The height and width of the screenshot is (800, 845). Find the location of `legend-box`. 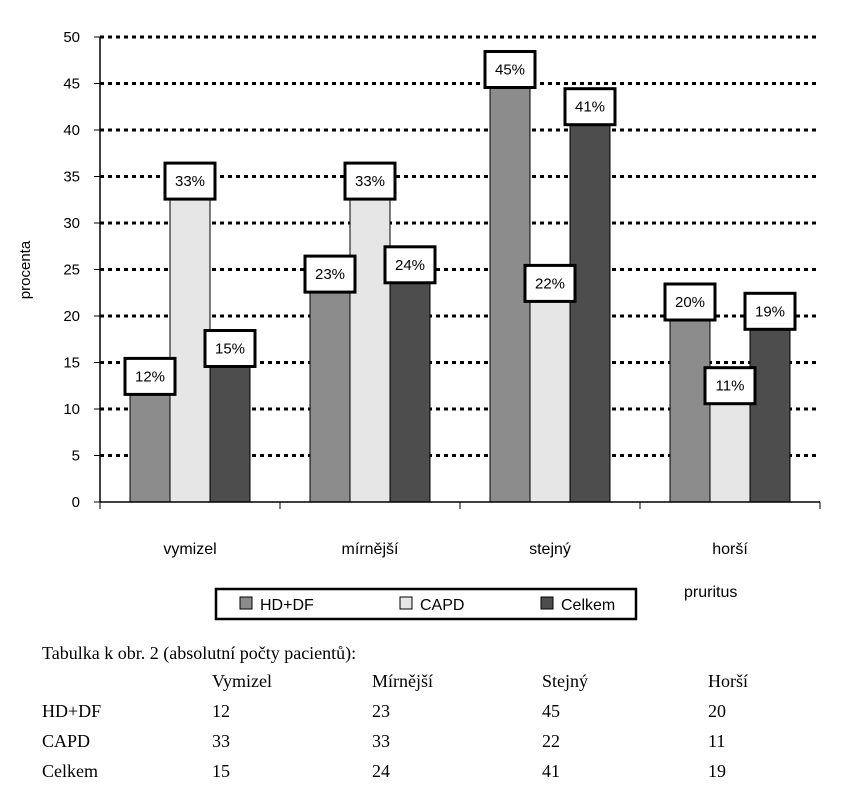

legend-box is located at coordinates (426, 604).